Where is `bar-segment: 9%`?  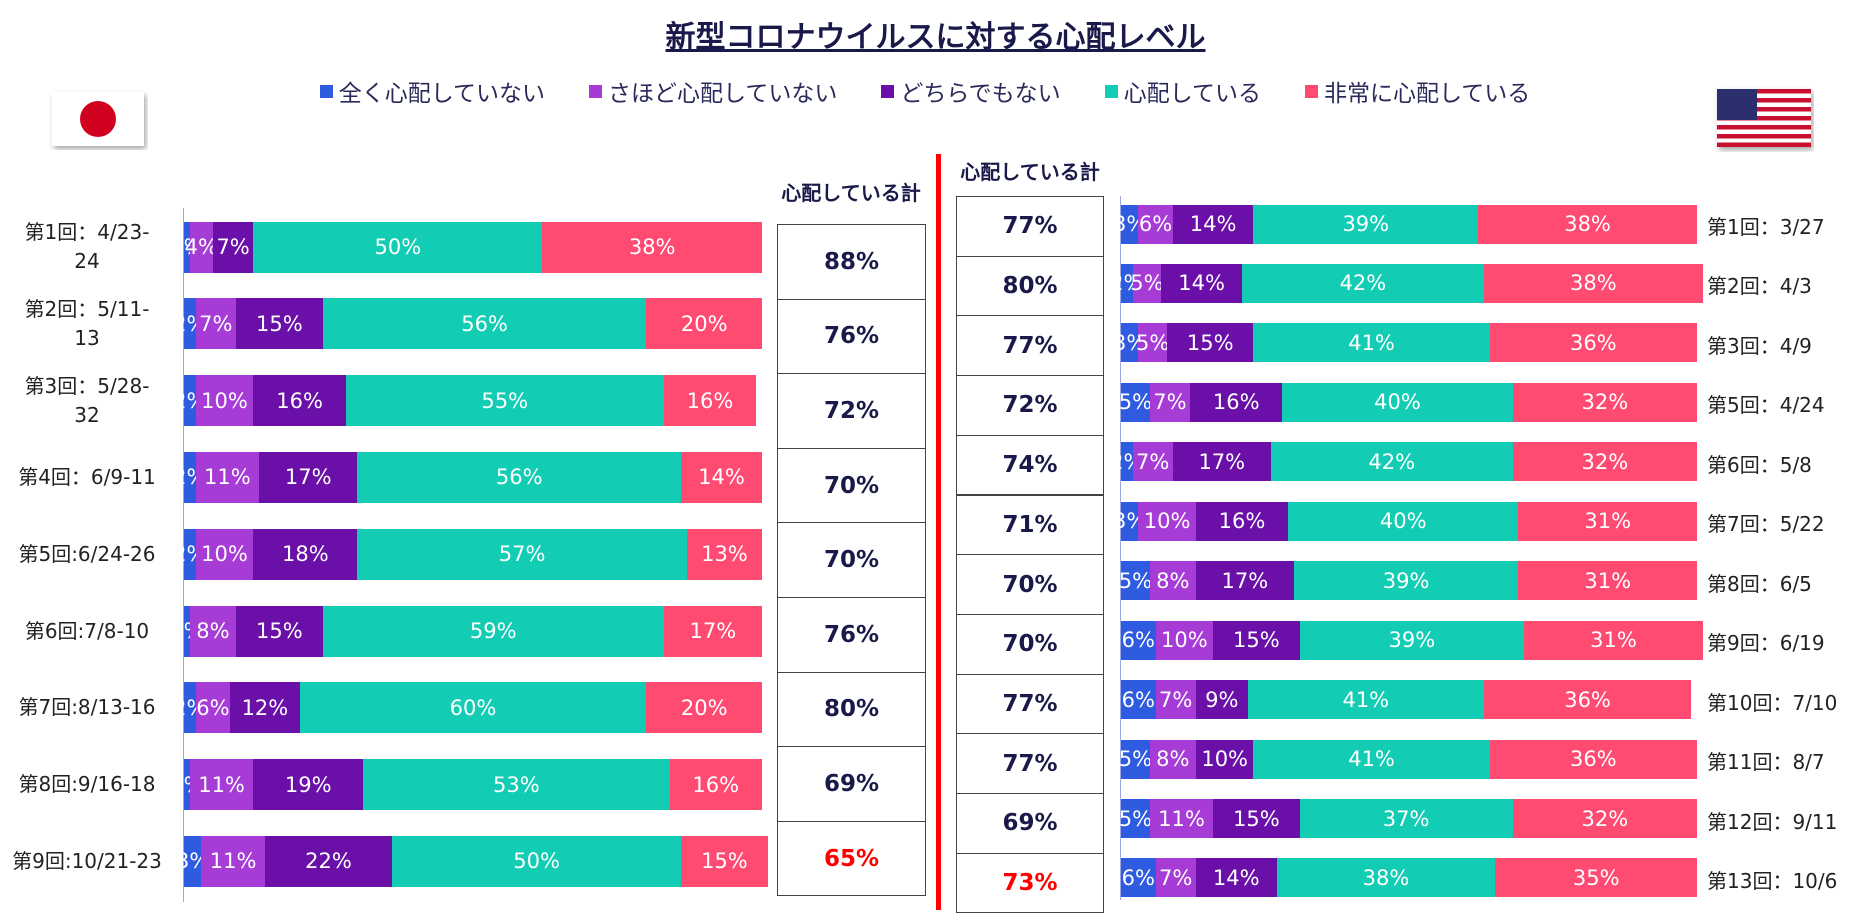
bar-segment: 9% is located at coordinates (1221, 700).